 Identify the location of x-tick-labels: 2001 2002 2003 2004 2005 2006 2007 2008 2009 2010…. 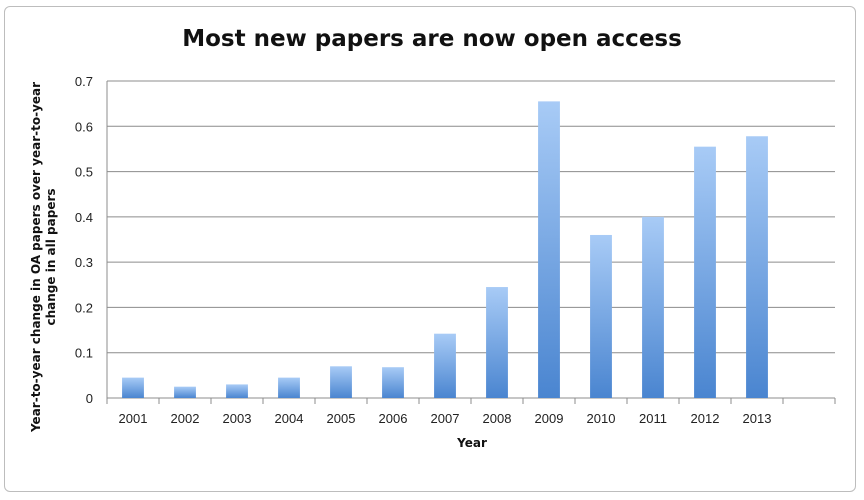
(445, 418).